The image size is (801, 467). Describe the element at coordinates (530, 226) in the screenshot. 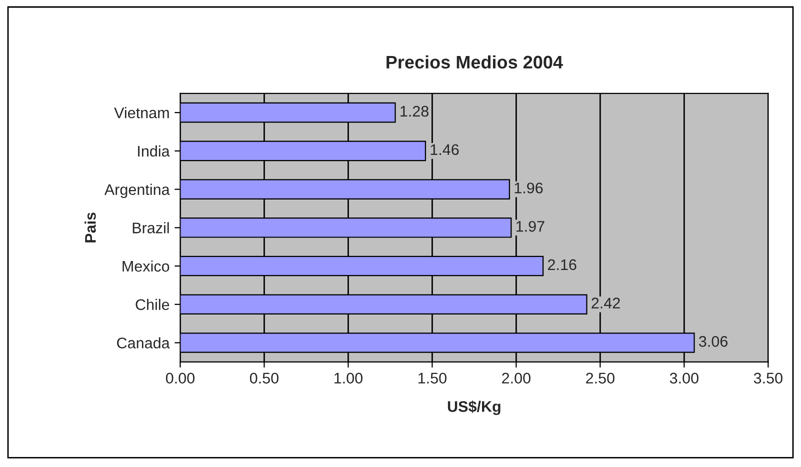

I see `data-label: 1.97` at that location.